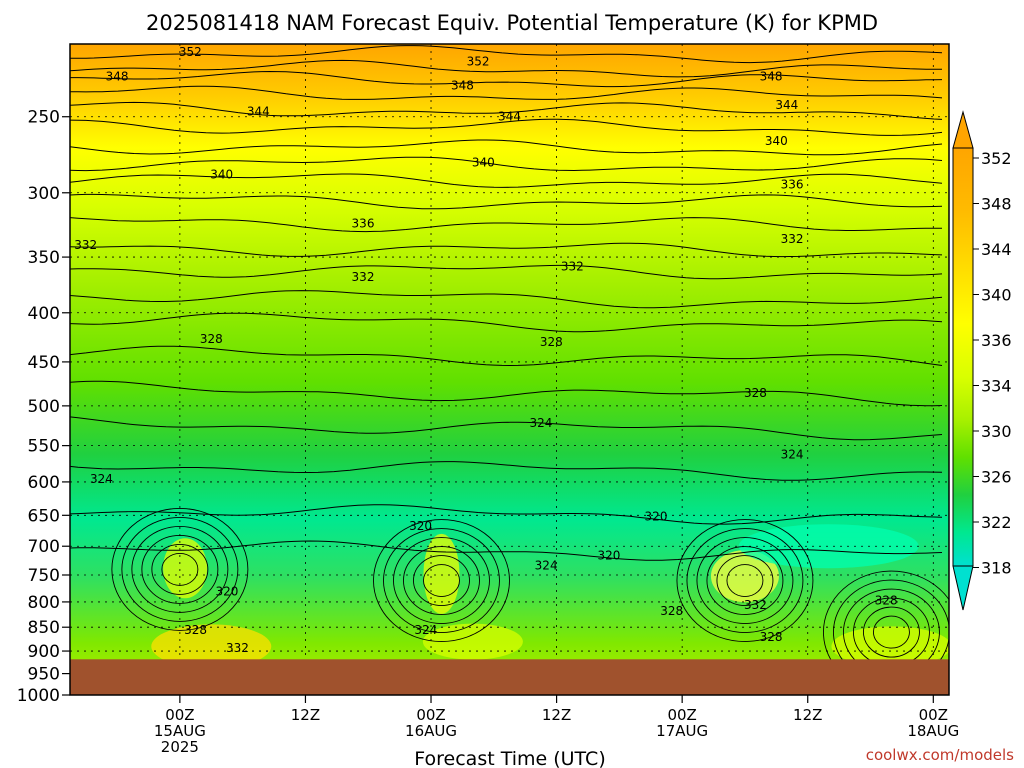 Image resolution: width=1024 pixels, height=768 pixels. What do you see at coordinates (431, 731) in the screenshot?
I see `x-tick-line: 16AUG` at bounding box center [431, 731].